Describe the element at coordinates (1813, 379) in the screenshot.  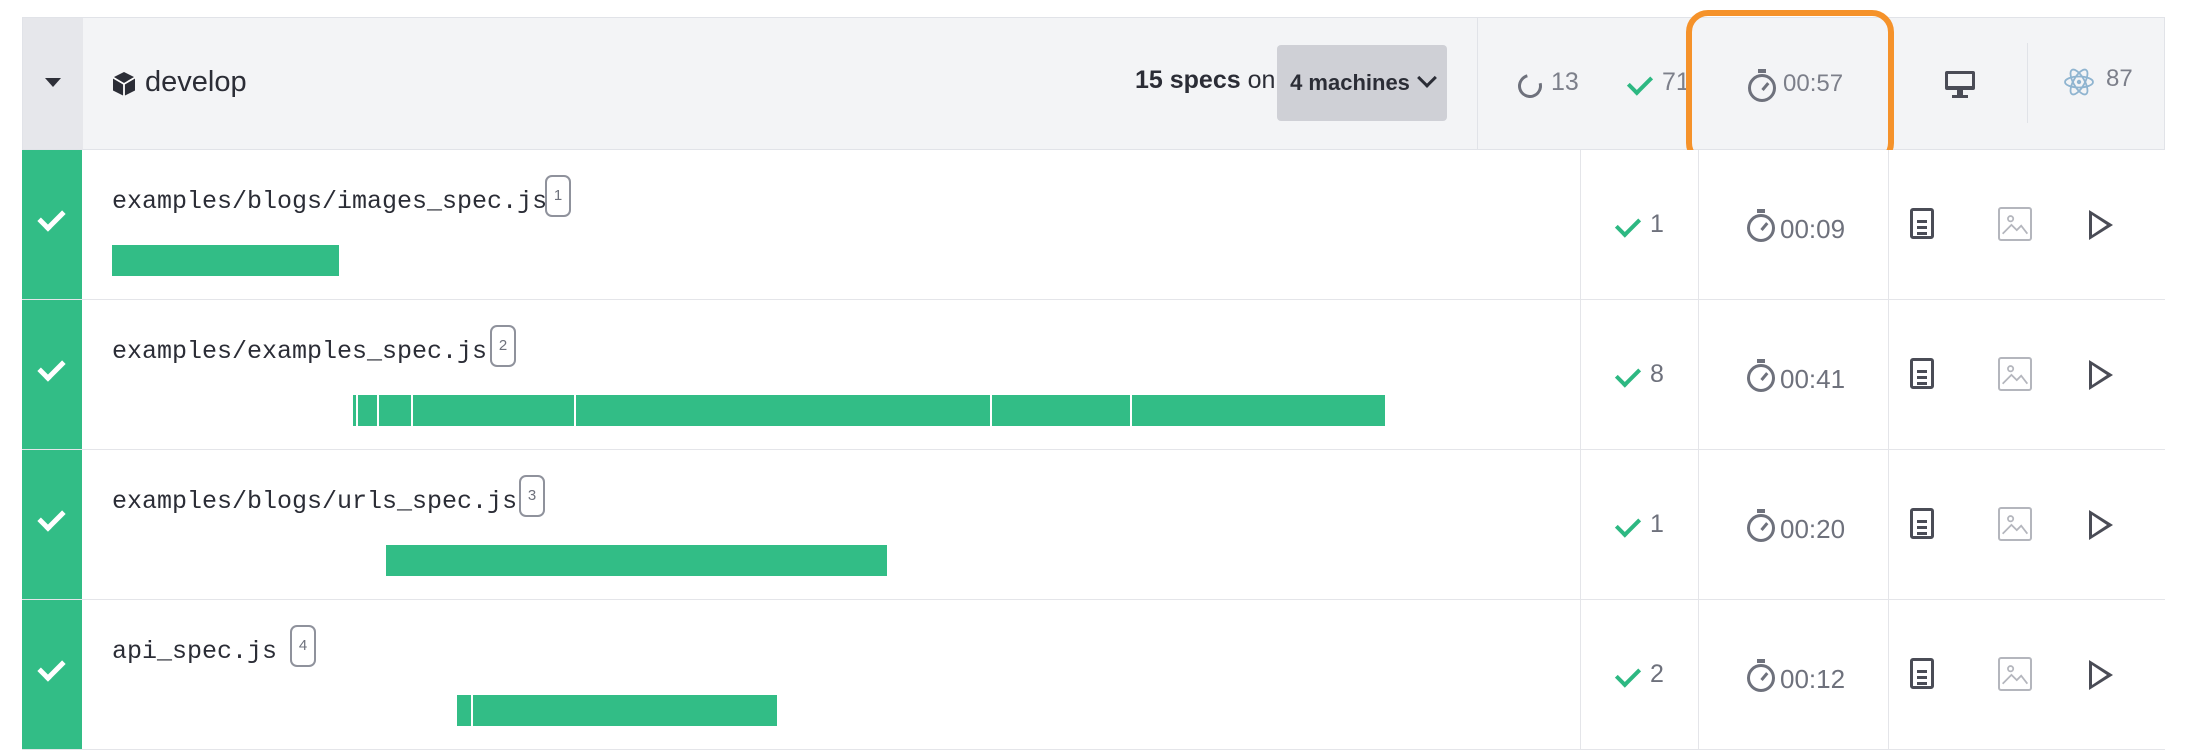
I see `spec-duration: 00:41` at that location.